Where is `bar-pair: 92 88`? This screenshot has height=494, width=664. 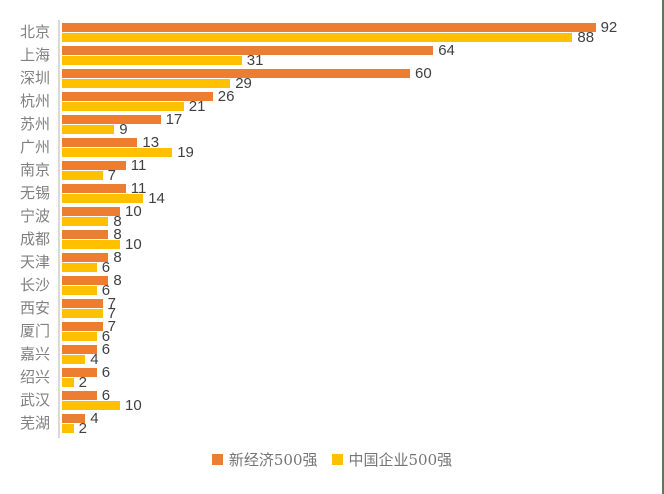
bar-pair: 92 88 is located at coordinates (338, 33).